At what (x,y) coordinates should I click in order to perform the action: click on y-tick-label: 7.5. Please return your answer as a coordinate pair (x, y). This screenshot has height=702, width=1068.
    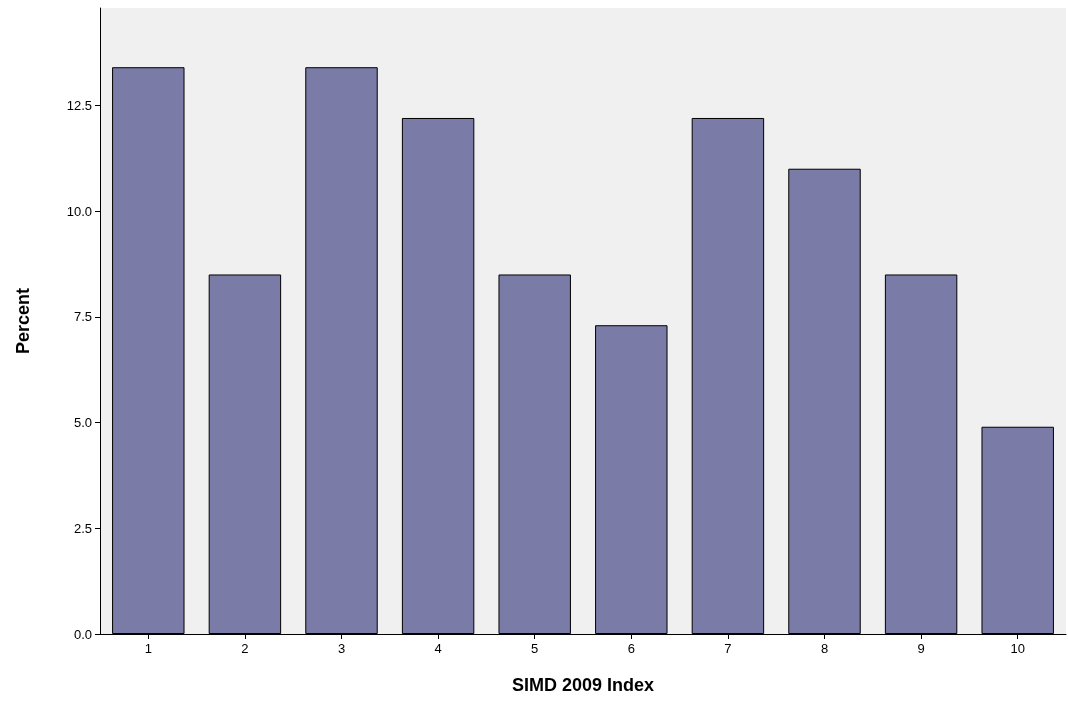
    Looking at the image, I should click on (82, 317).